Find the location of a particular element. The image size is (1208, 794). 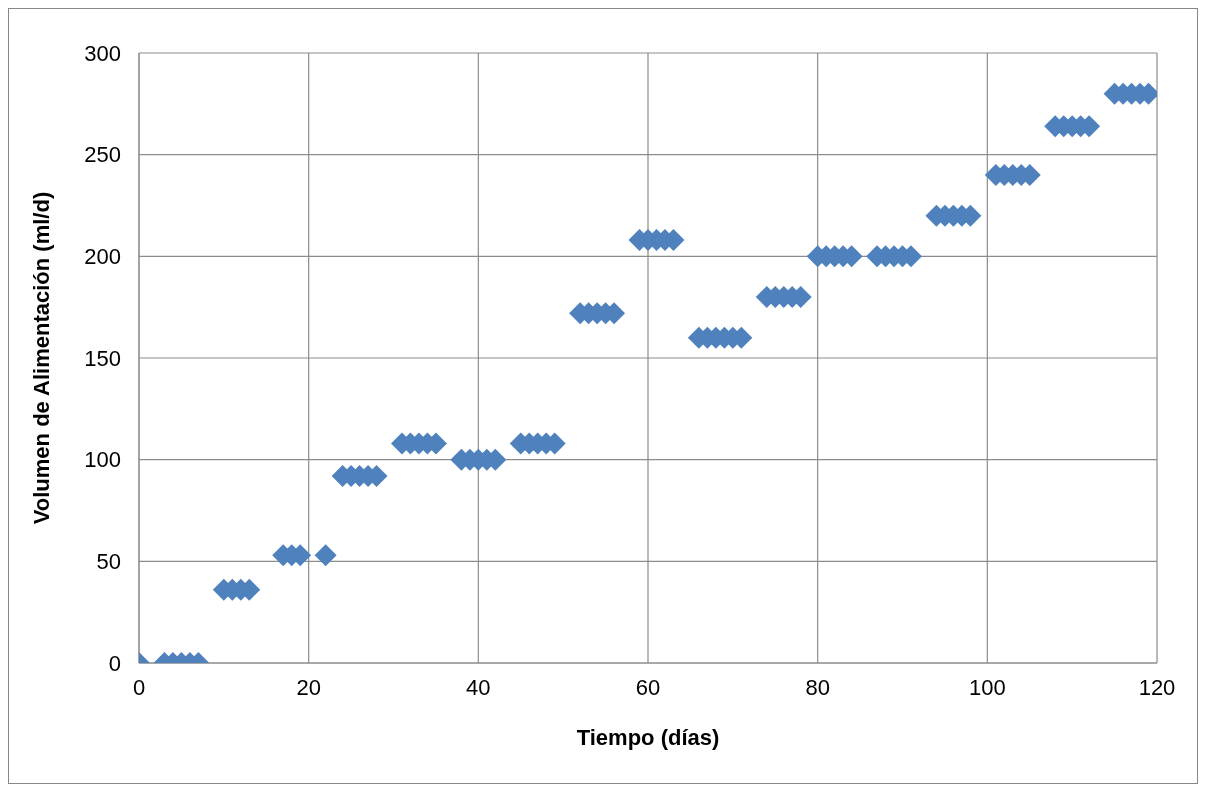

y-tick-label: 150 is located at coordinates (102, 358).